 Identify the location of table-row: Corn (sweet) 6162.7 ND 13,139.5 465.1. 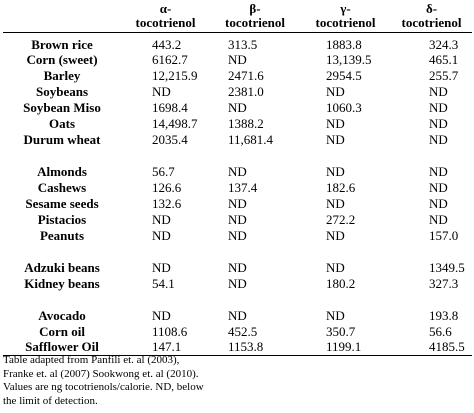
(237, 60).